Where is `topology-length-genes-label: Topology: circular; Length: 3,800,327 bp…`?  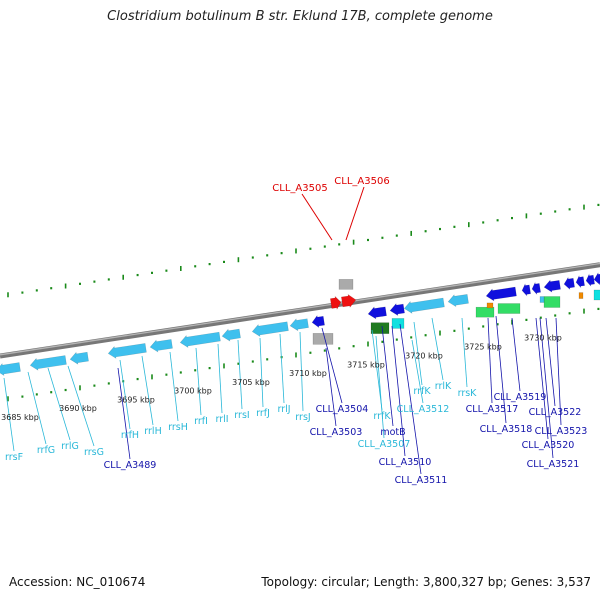 topology-length-genes-label: Topology: circular; Length: 3,800,327 bp… is located at coordinates (426, 582).